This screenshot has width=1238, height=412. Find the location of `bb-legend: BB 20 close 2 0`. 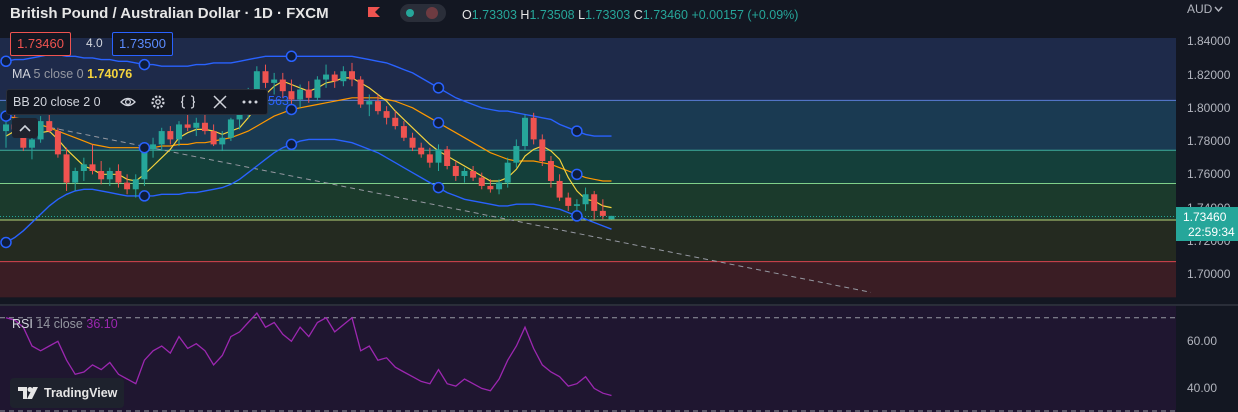

bb-legend: BB 20 close 2 0 is located at coordinates (137, 102).